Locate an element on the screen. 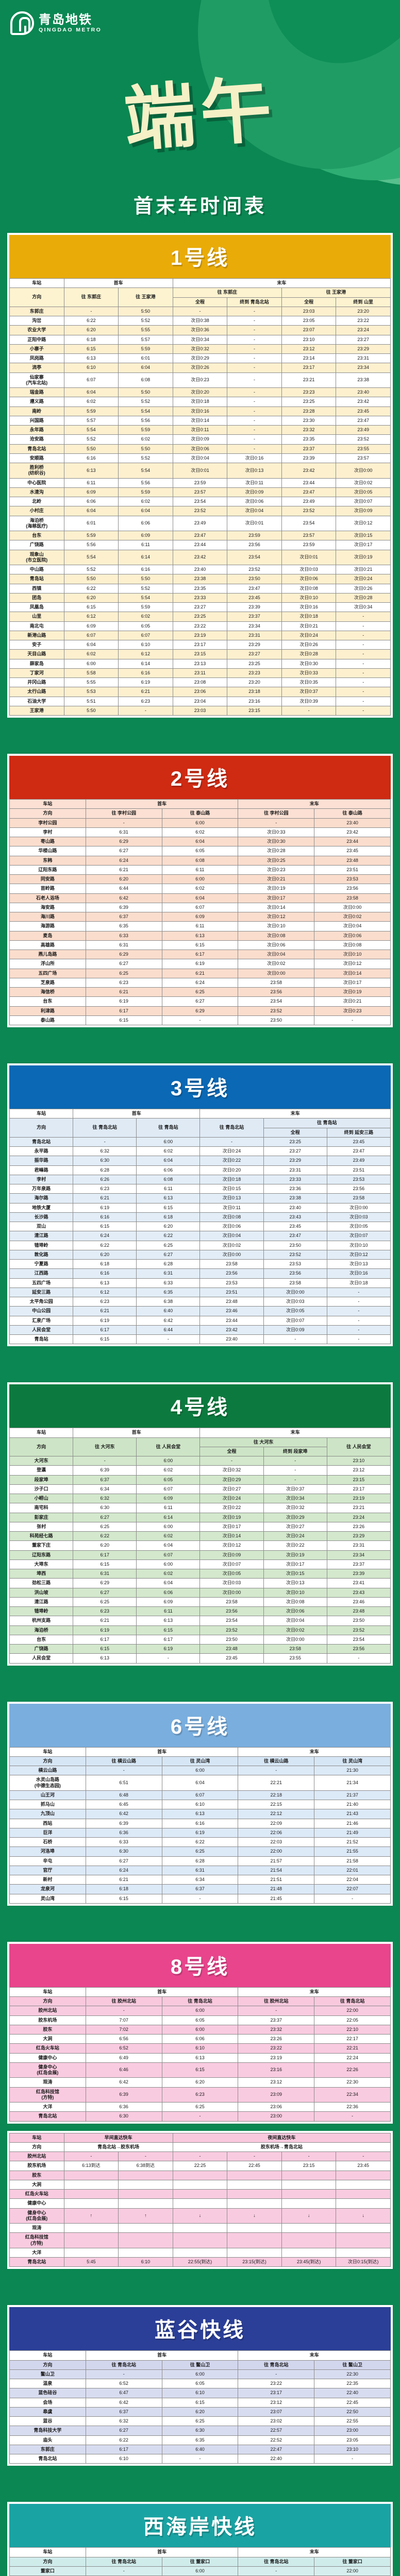 The width and height of the screenshot is (400, 2576). time-cell: 6:20 is located at coordinates (200, 2082).